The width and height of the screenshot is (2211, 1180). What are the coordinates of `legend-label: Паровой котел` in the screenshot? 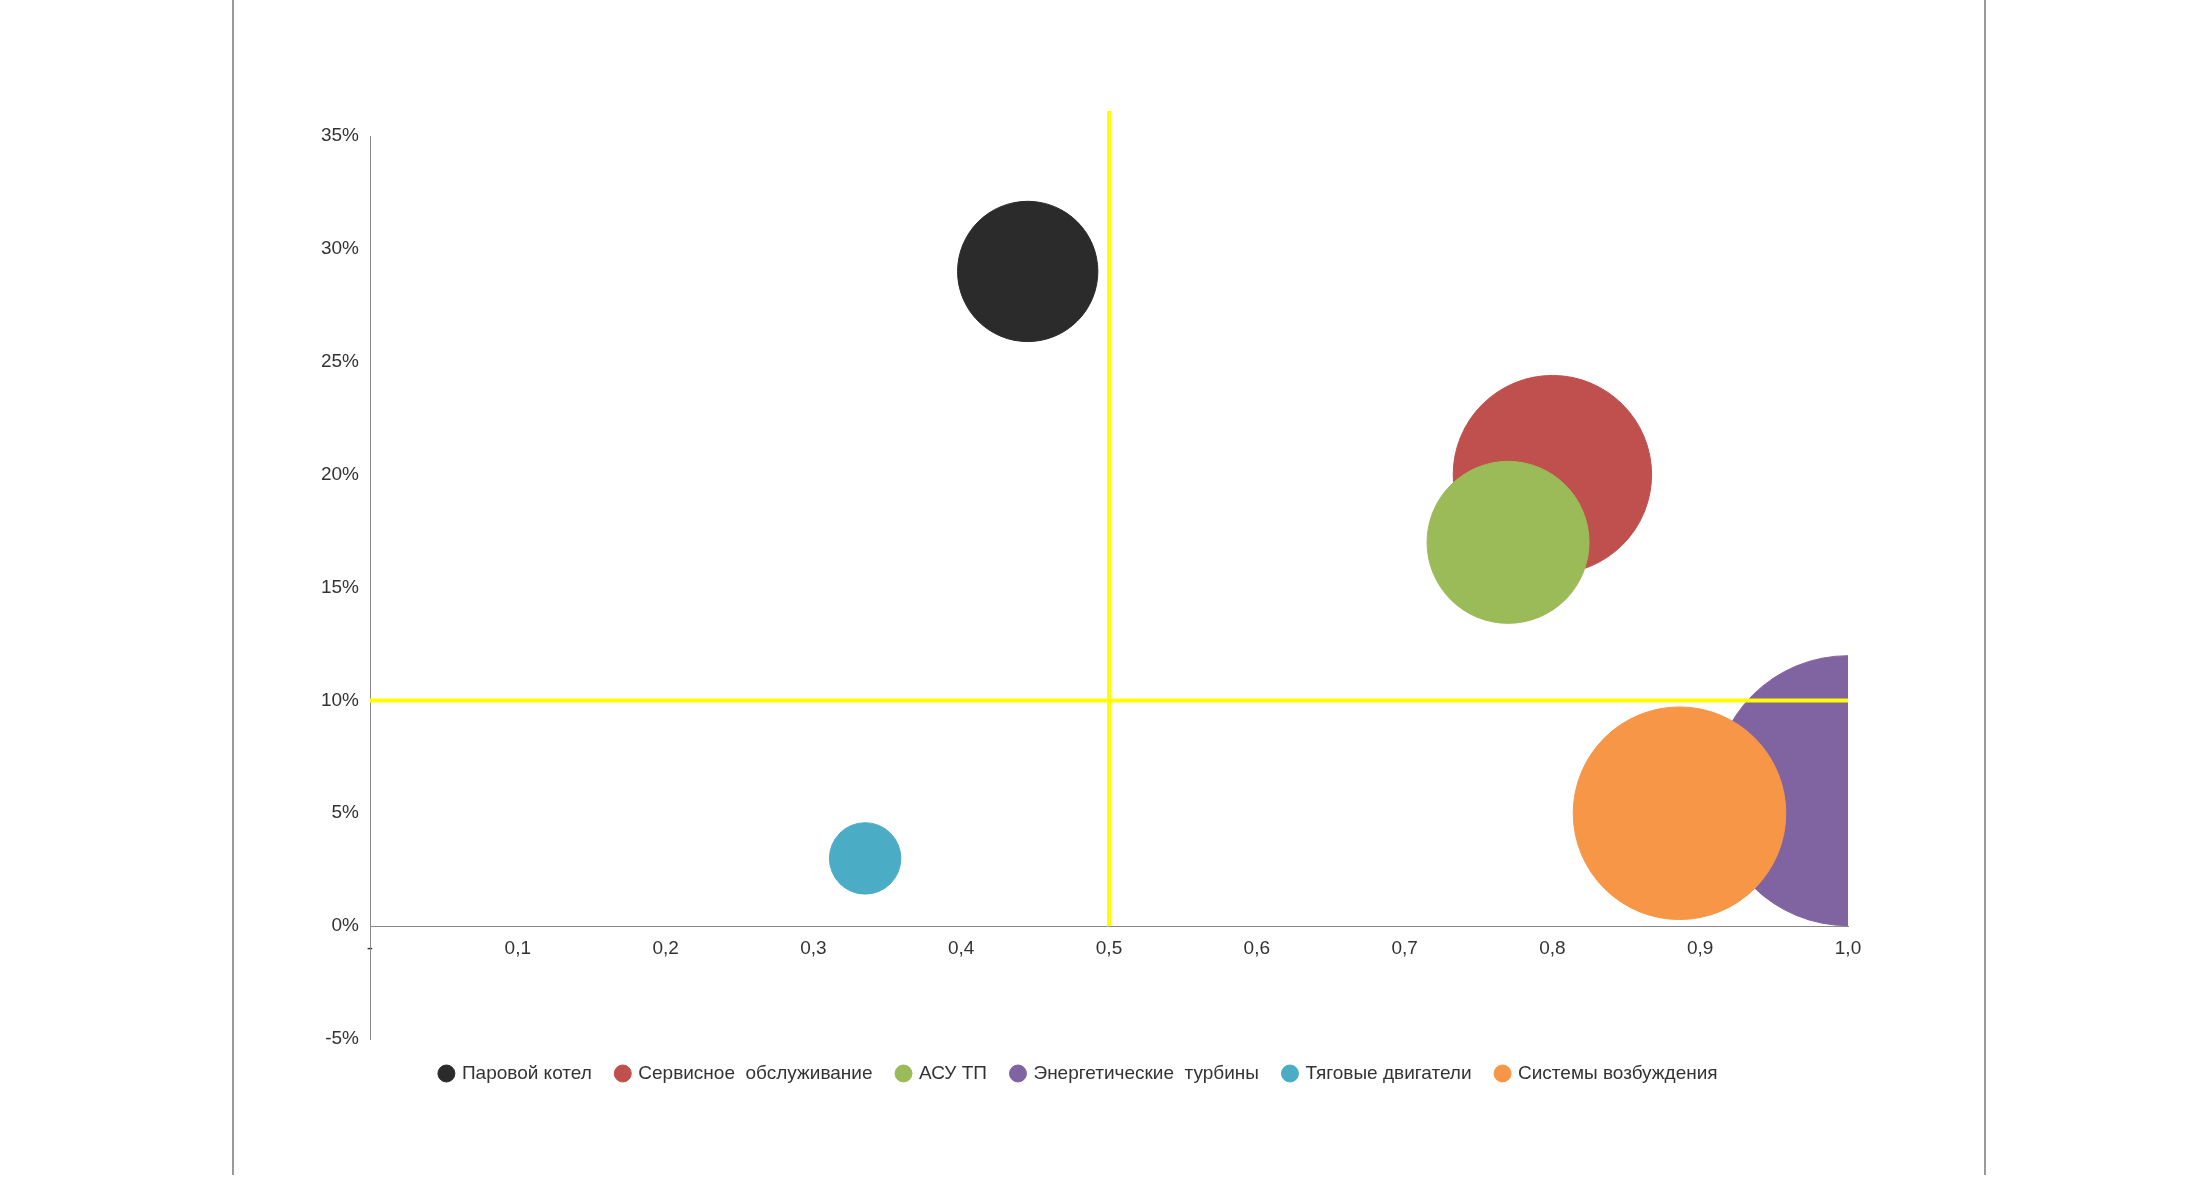 It's located at (526, 1072).